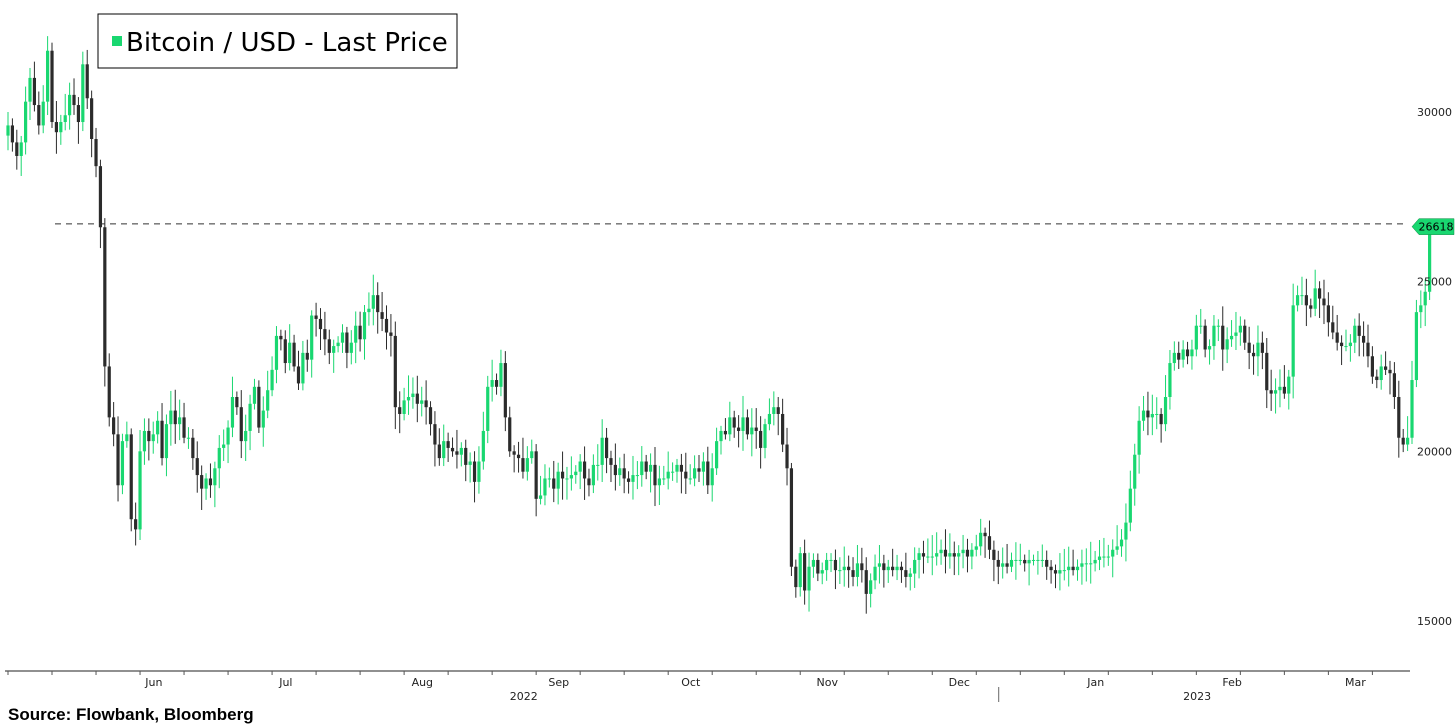 The image size is (1456, 727). What do you see at coordinates (285, 682) in the screenshot?
I see `x-tick-label: Jul` at bounding box center [285, 682].